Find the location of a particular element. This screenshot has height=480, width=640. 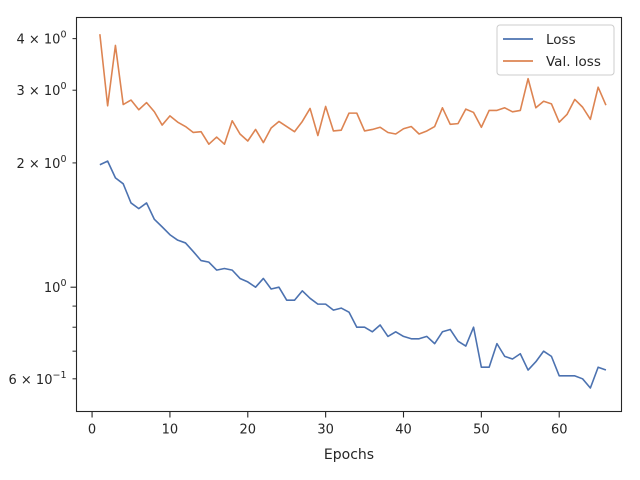

y-tick-label: 4 × 100 is located at coordinates (41, 39).